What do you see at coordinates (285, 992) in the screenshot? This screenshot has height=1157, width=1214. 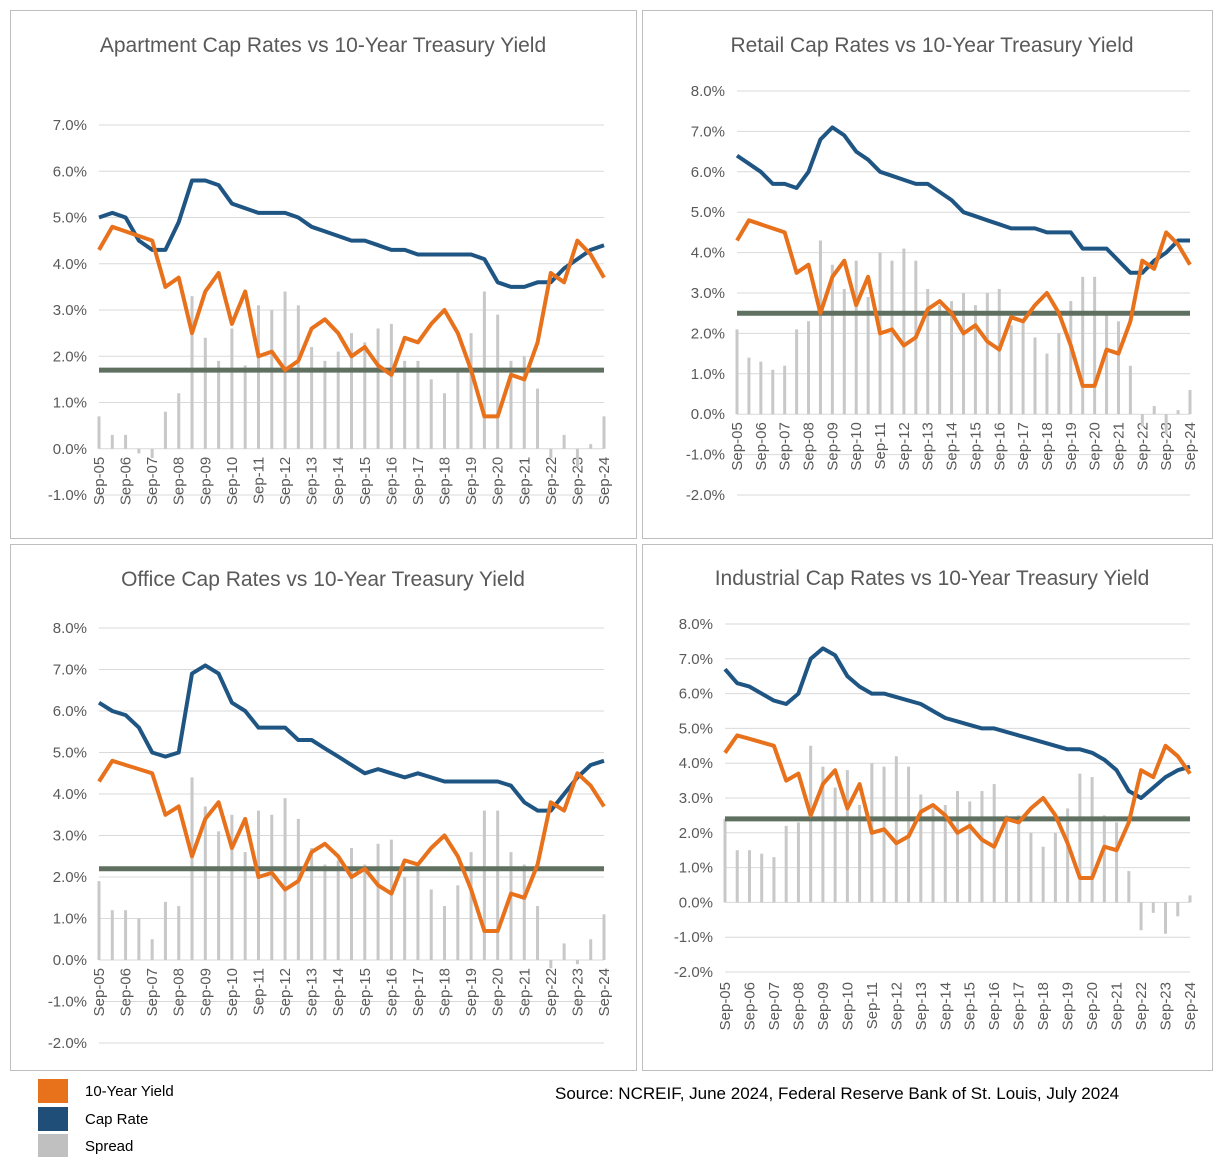 I see `x-tick-label: Sep-12` at bounding box center [285, 992].